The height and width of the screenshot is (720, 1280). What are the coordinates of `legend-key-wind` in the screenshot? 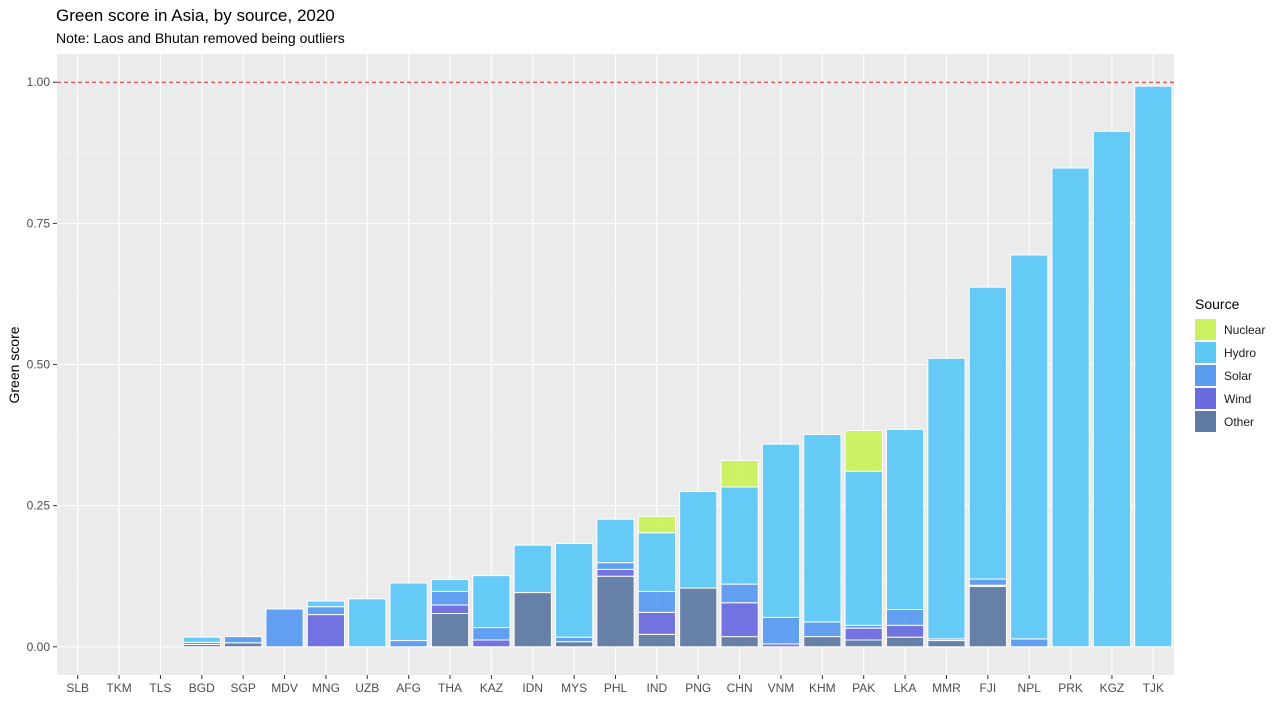 It's located at (1205, 398).